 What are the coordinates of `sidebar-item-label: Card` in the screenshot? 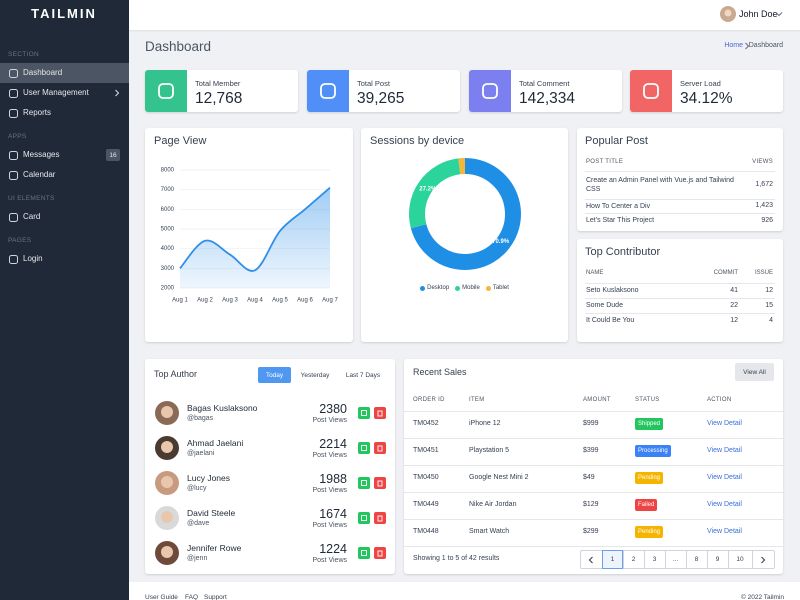 It's located at (32, 216).